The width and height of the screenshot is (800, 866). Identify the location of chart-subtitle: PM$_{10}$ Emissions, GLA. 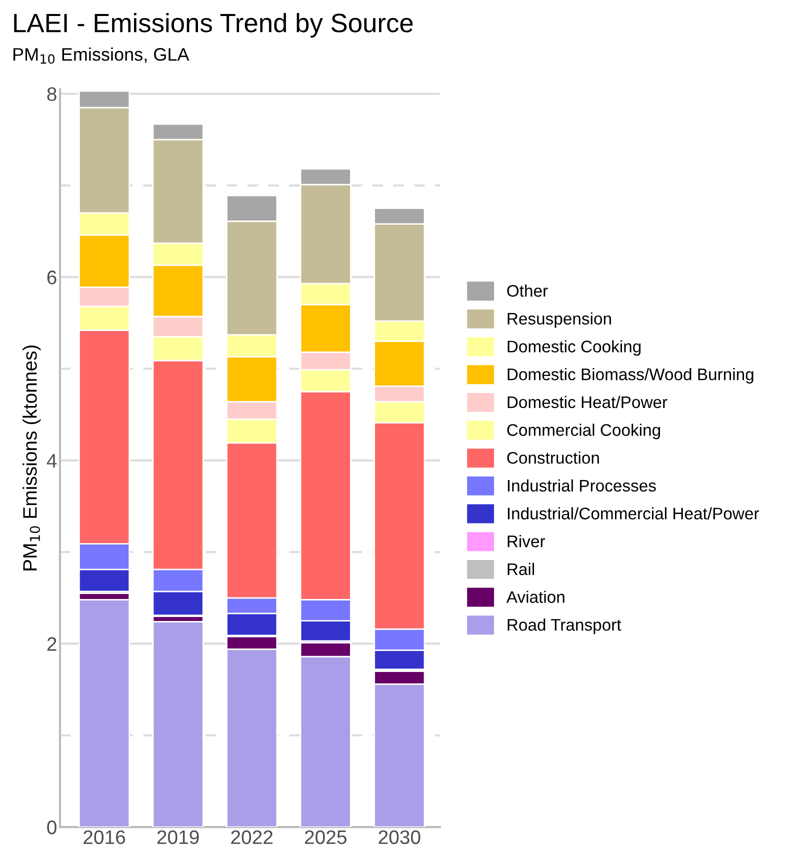
(101, 56).